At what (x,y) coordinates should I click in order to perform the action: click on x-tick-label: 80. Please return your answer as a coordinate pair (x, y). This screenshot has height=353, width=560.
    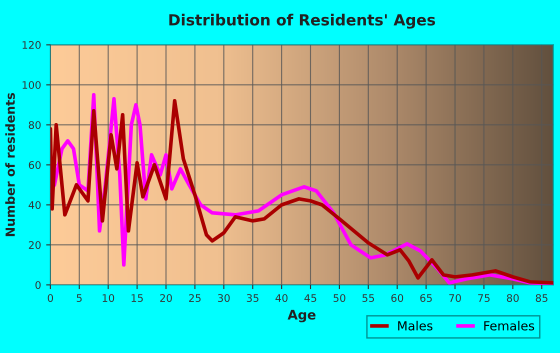
    Looking at the image, I should click on (512, 298).